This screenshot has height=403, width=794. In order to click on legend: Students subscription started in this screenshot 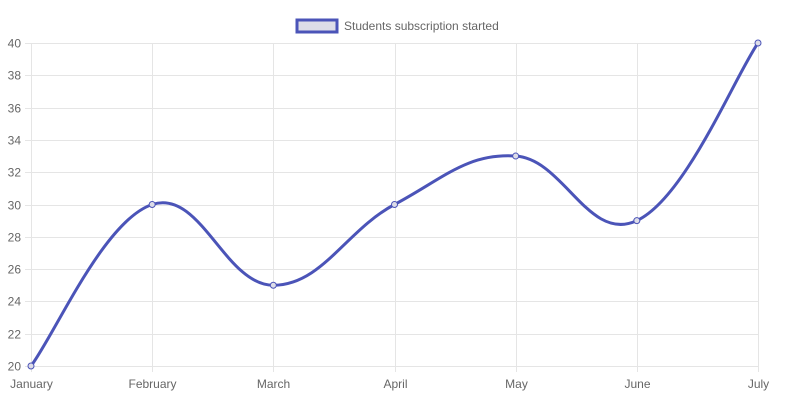, I will do `click(397, 26)`.